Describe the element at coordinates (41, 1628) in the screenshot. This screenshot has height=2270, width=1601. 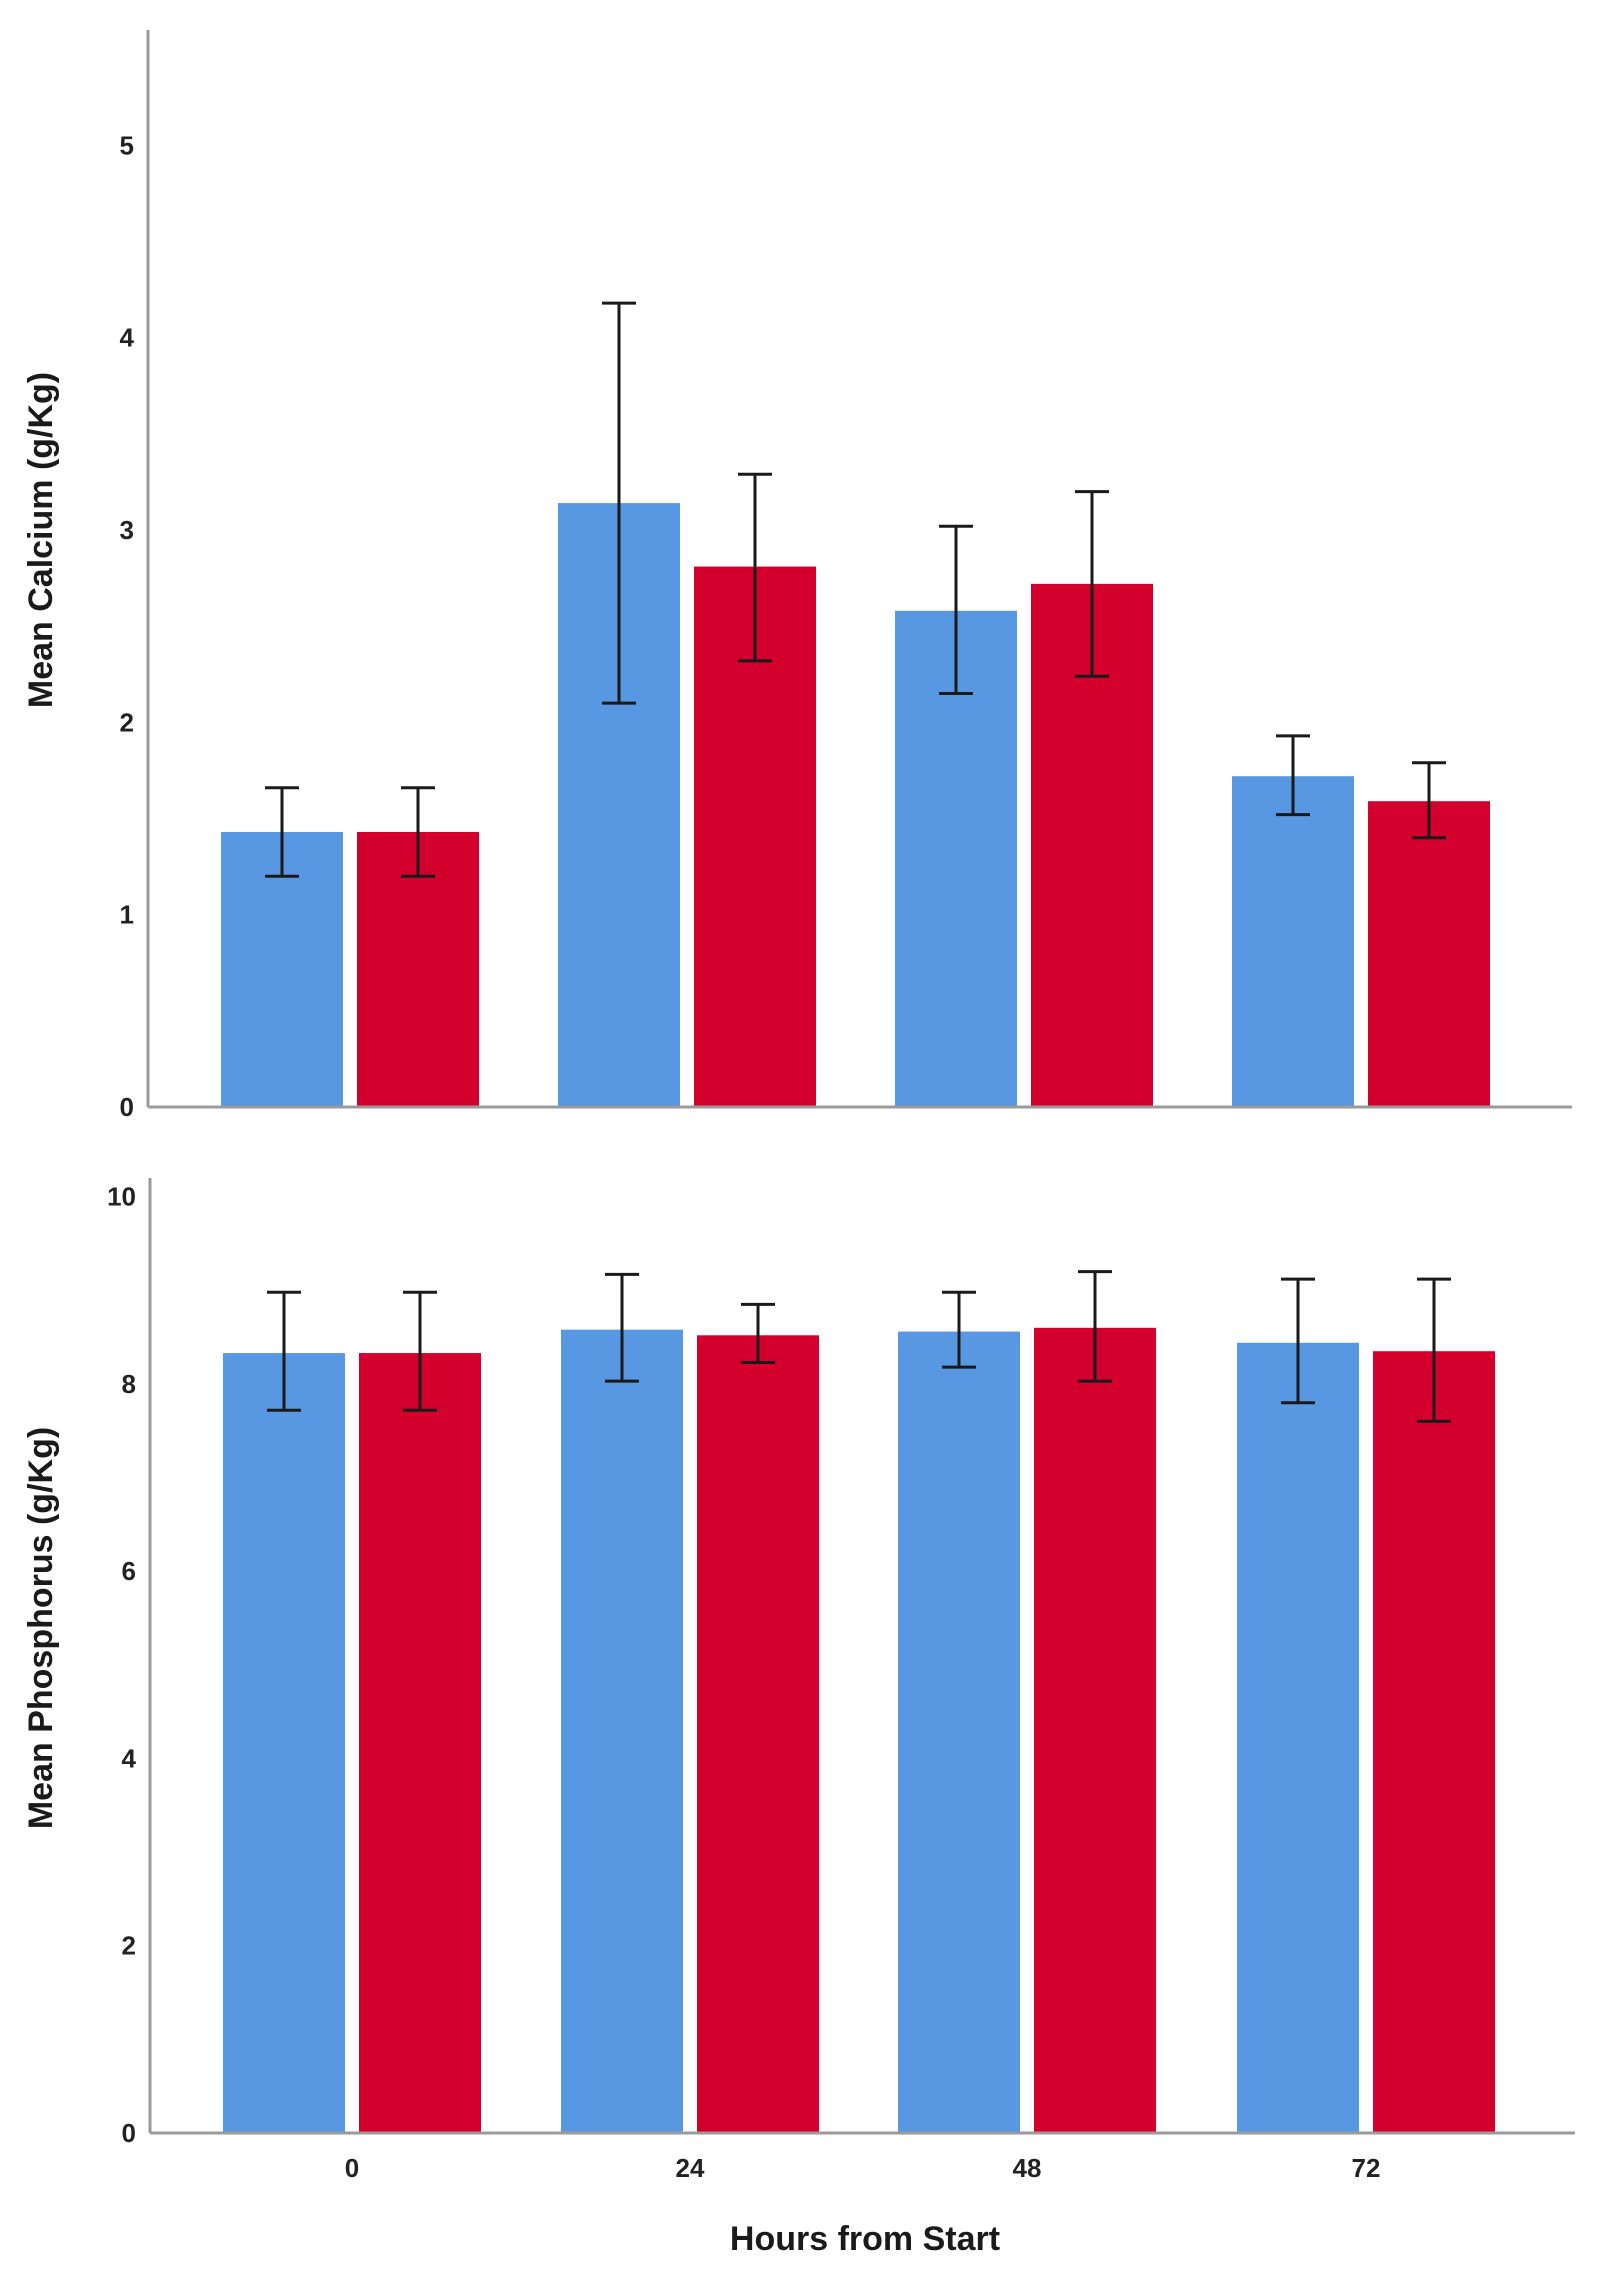
I see `phosphorus-y-axis-title: Mean Phosphorus (g/Kg)` at that location.